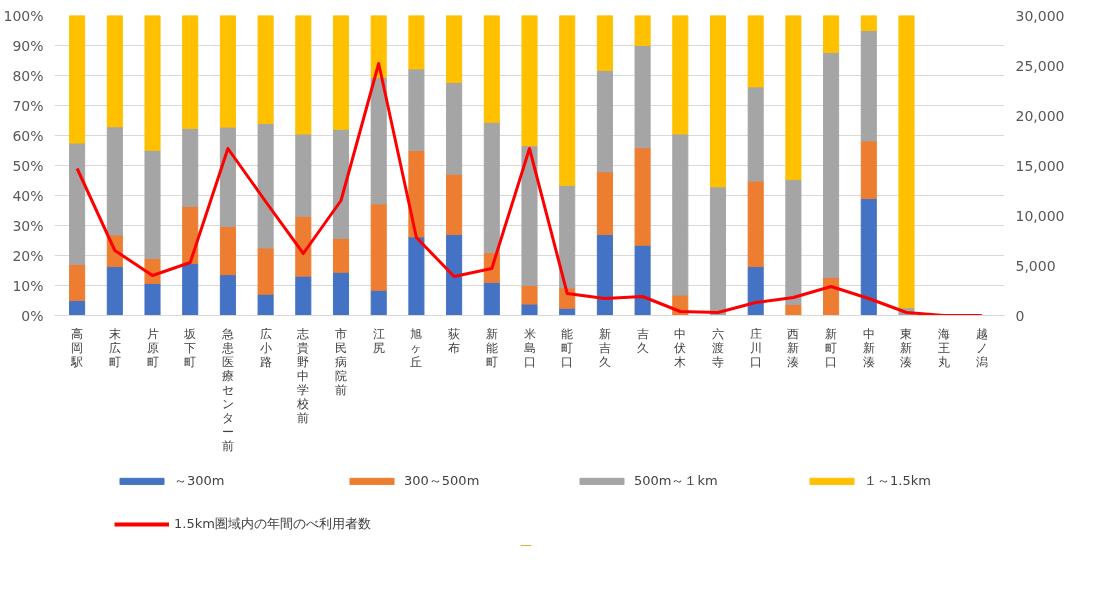 This screenshot has height=595, width=1094. Describe the element at coordinates (1040, 115) in the screenshot. I see `y2-tick-label: 20,000` at that location.